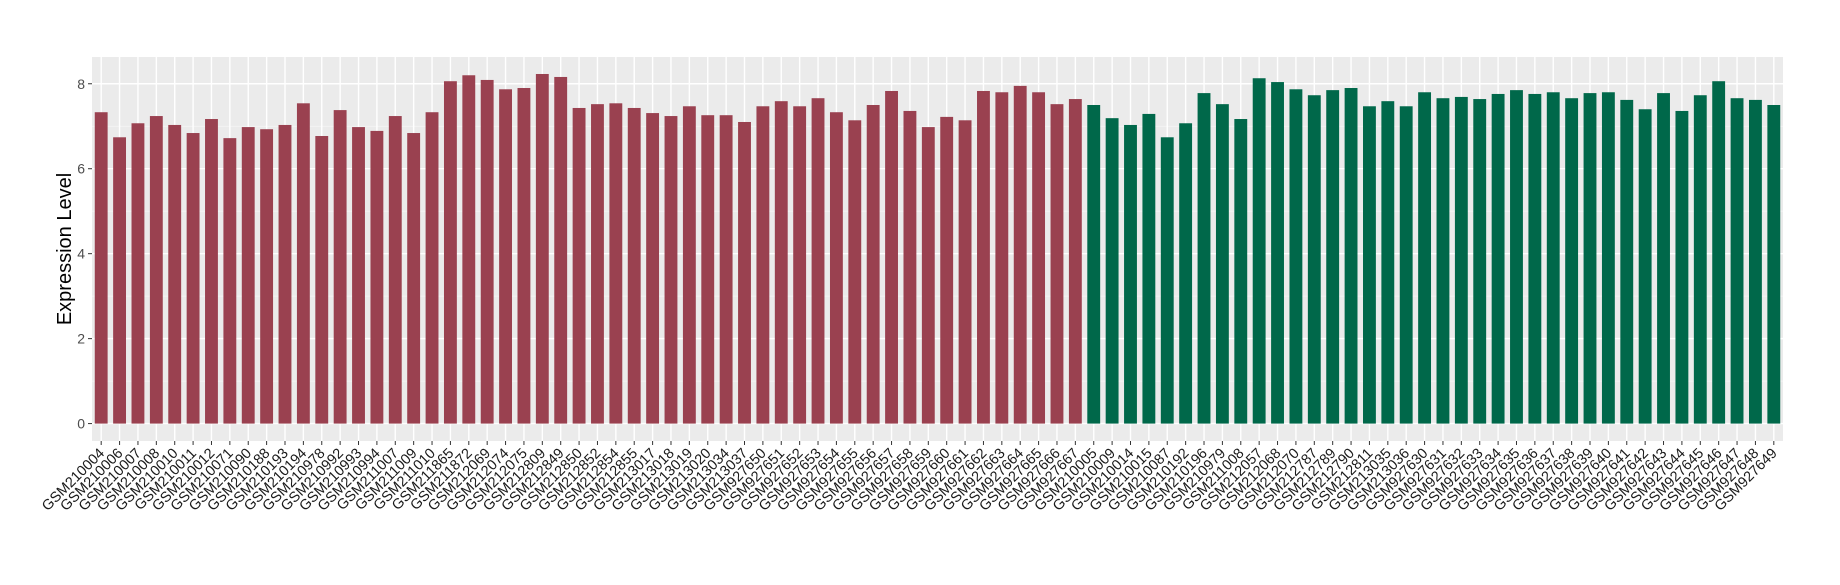 Image resolution: width=1840 pixels, height=585 pixels. Describe the element at coordinates (781, 262) in the screenshot. I see `bar-GSM927651` at that location.